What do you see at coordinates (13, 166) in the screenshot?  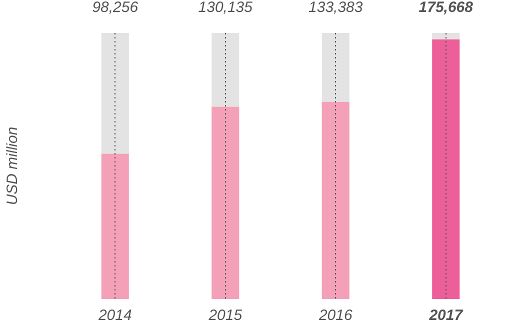 I see `y-axis-title: USD million` at bounding box center [13, 166].